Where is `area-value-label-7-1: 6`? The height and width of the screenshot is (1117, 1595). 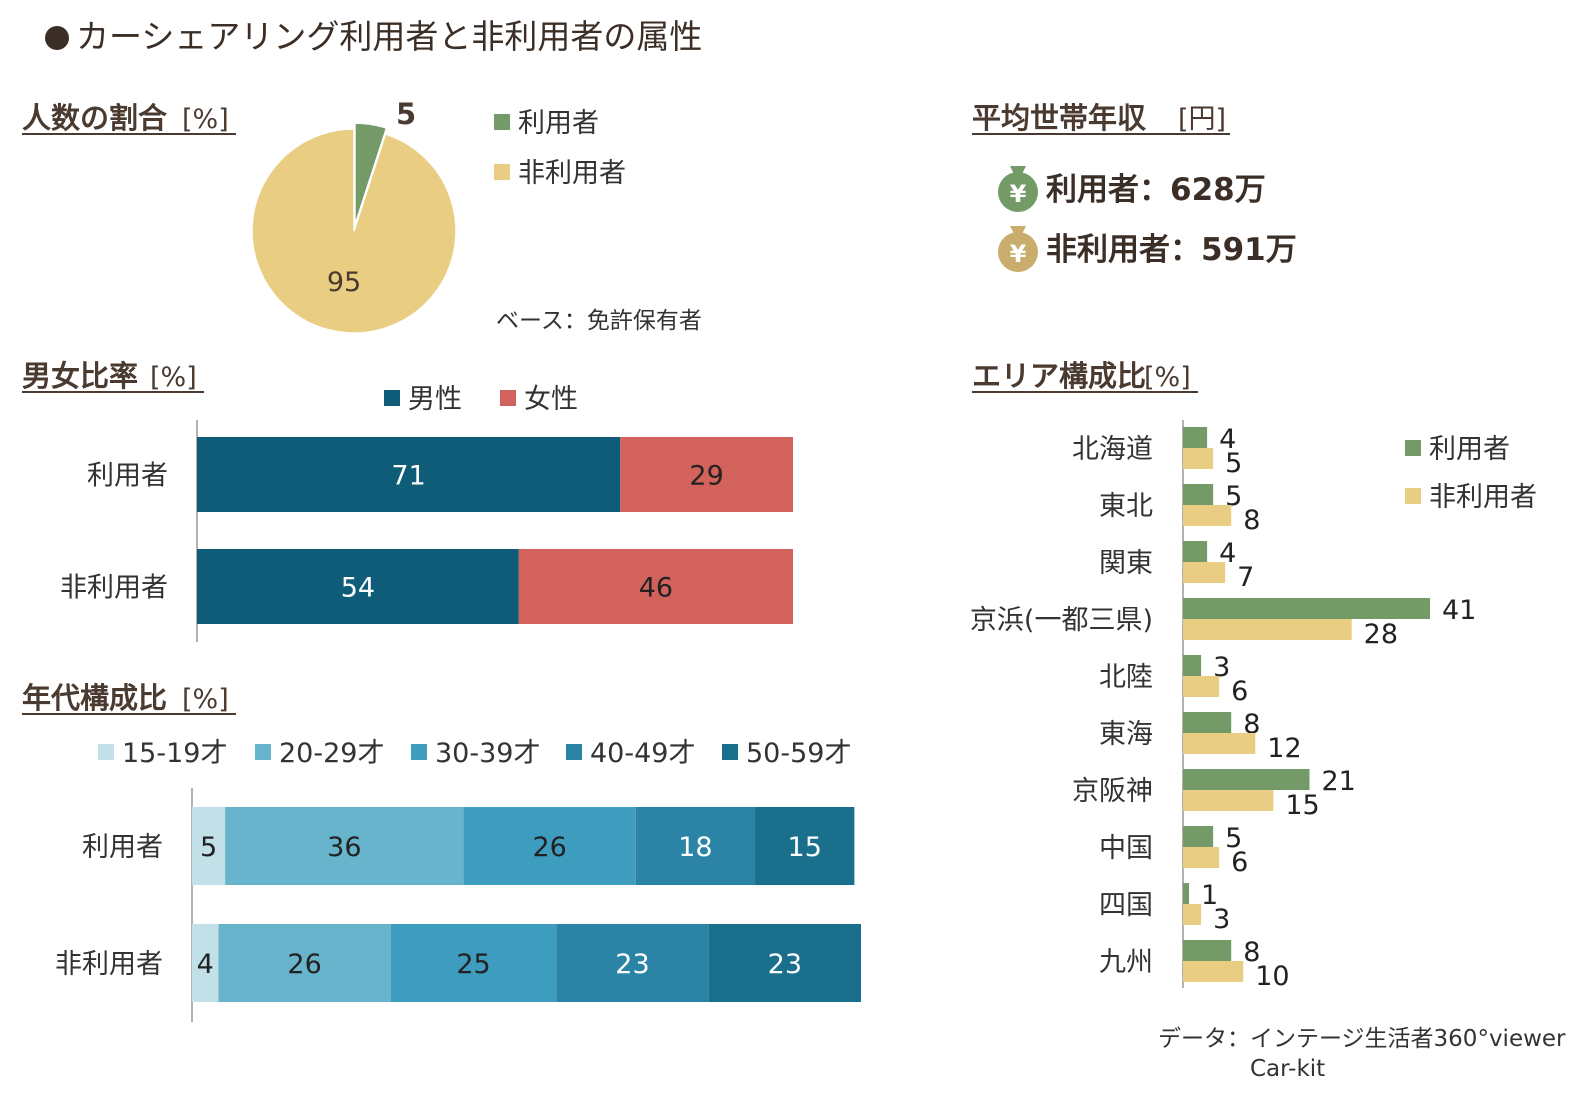
area-value-label-7-1: 6 is located at coordinates (1239, 862).